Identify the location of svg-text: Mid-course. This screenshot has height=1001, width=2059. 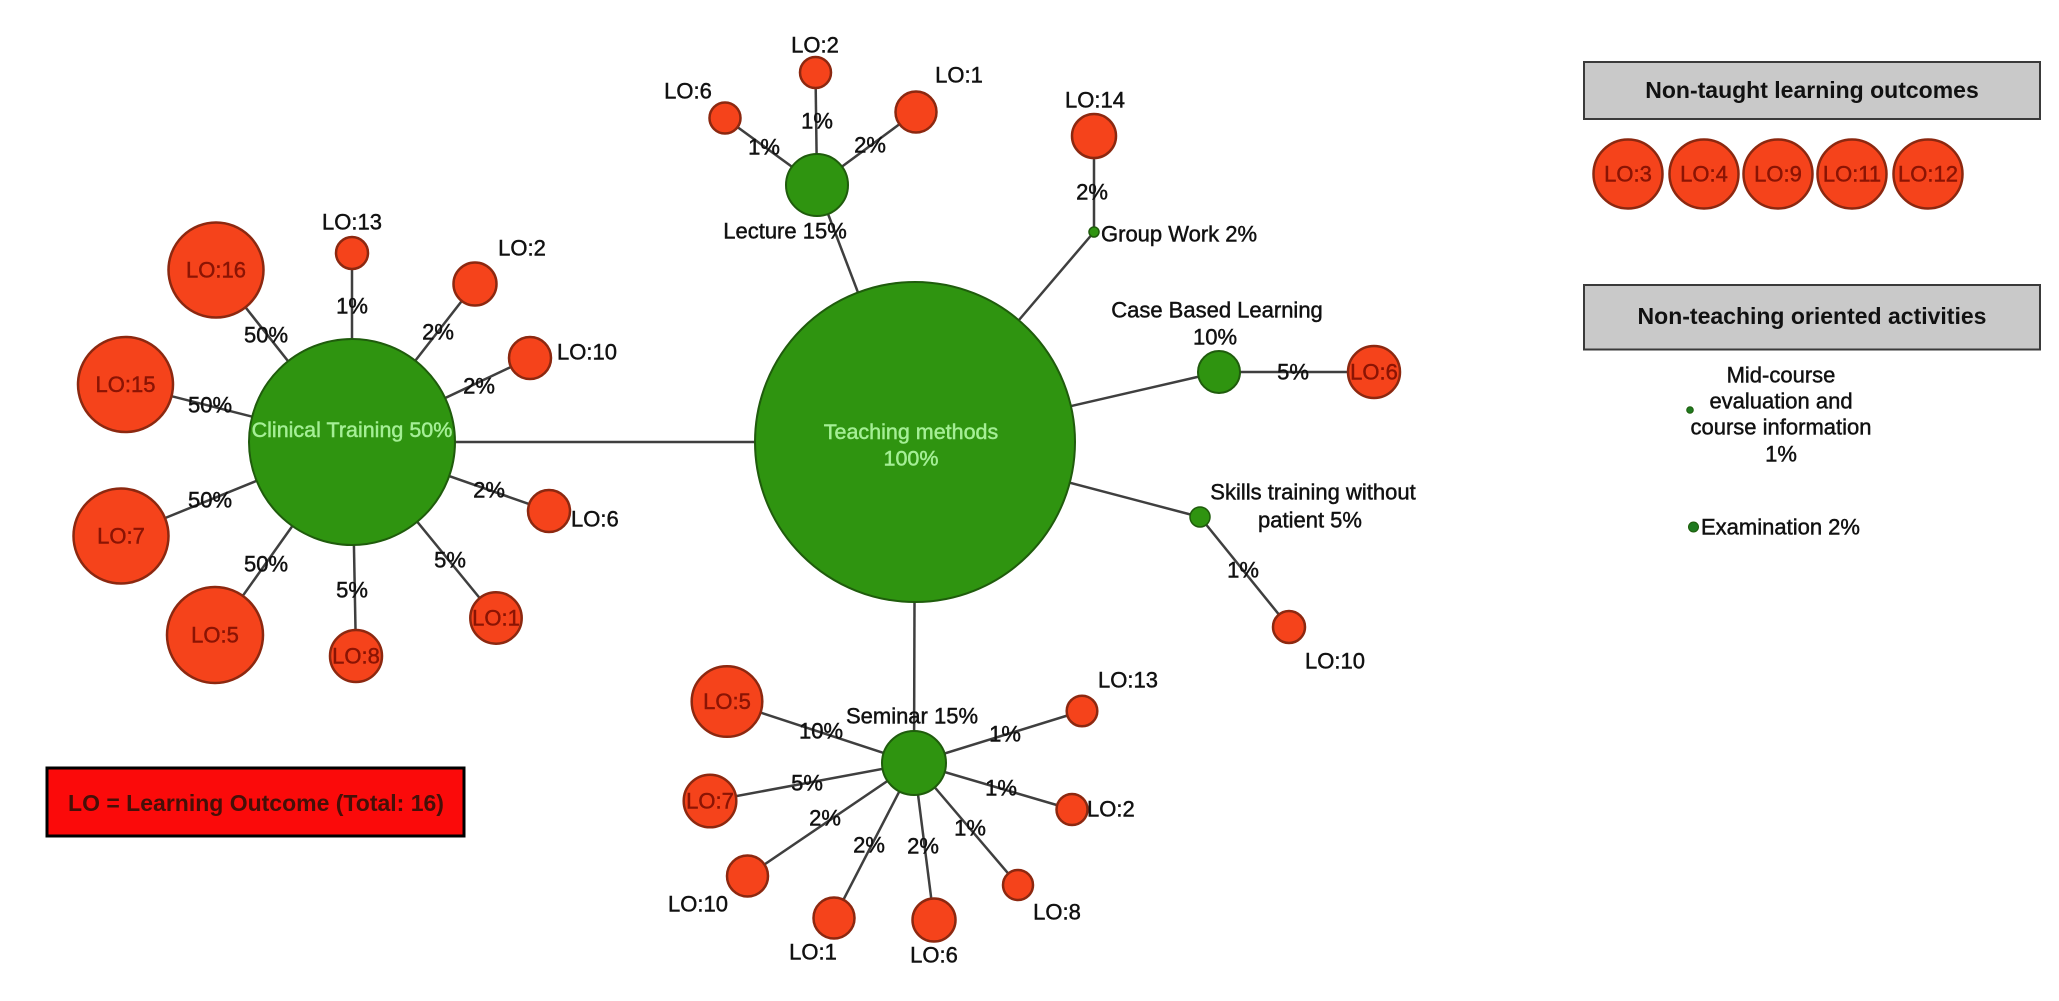
(1781, 375).